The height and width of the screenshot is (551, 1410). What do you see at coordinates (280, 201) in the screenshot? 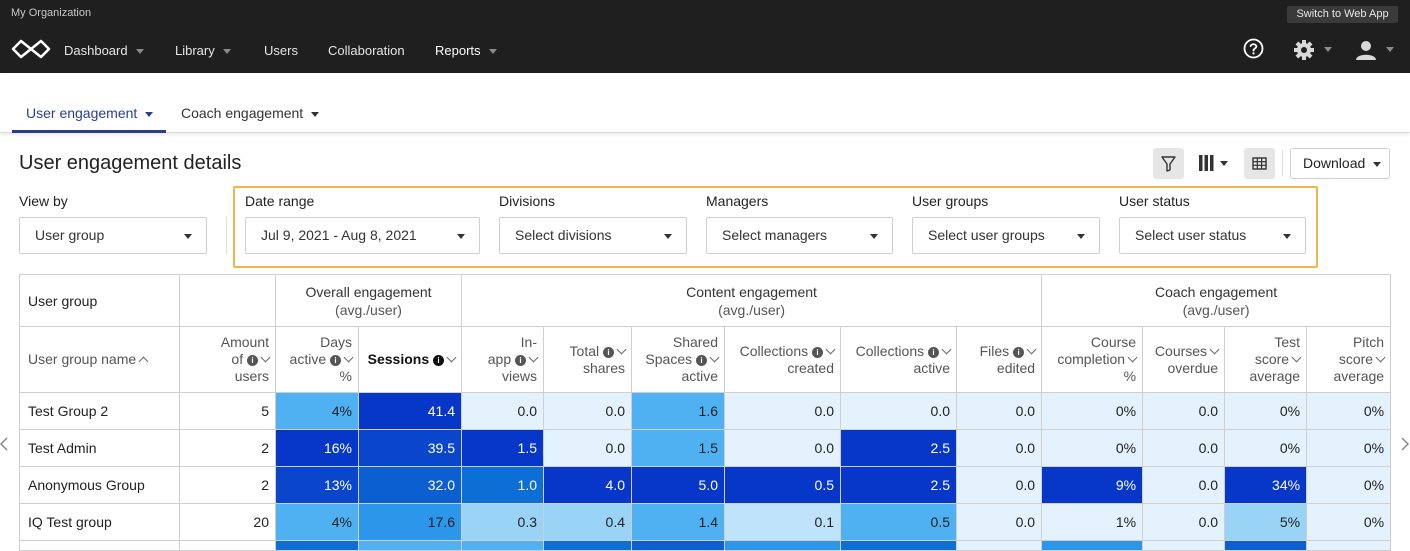
I see `date-range-label: Date range` at bounding box center [280, 201].